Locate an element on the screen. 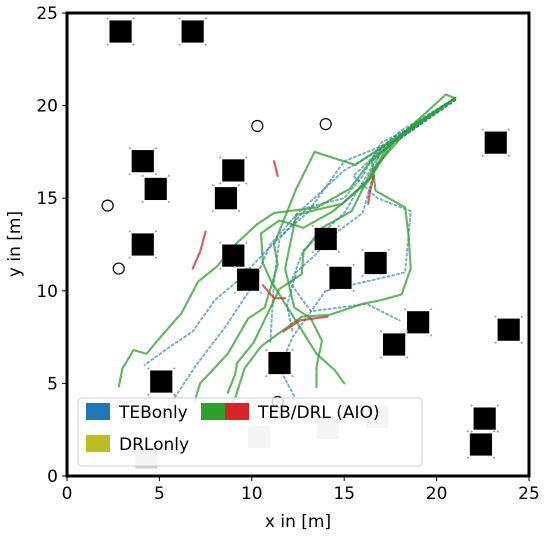 Image resolution: width=548 pixels, height=540 pixels. legend-label-1: TEB/DRL (AIO) is located at coordinates (318, 413).